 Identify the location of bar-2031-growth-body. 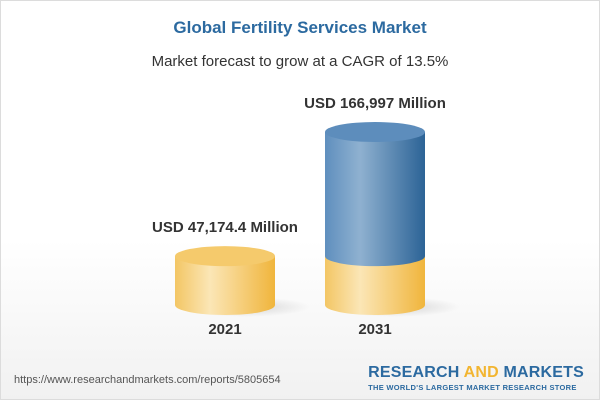
(375, 199).